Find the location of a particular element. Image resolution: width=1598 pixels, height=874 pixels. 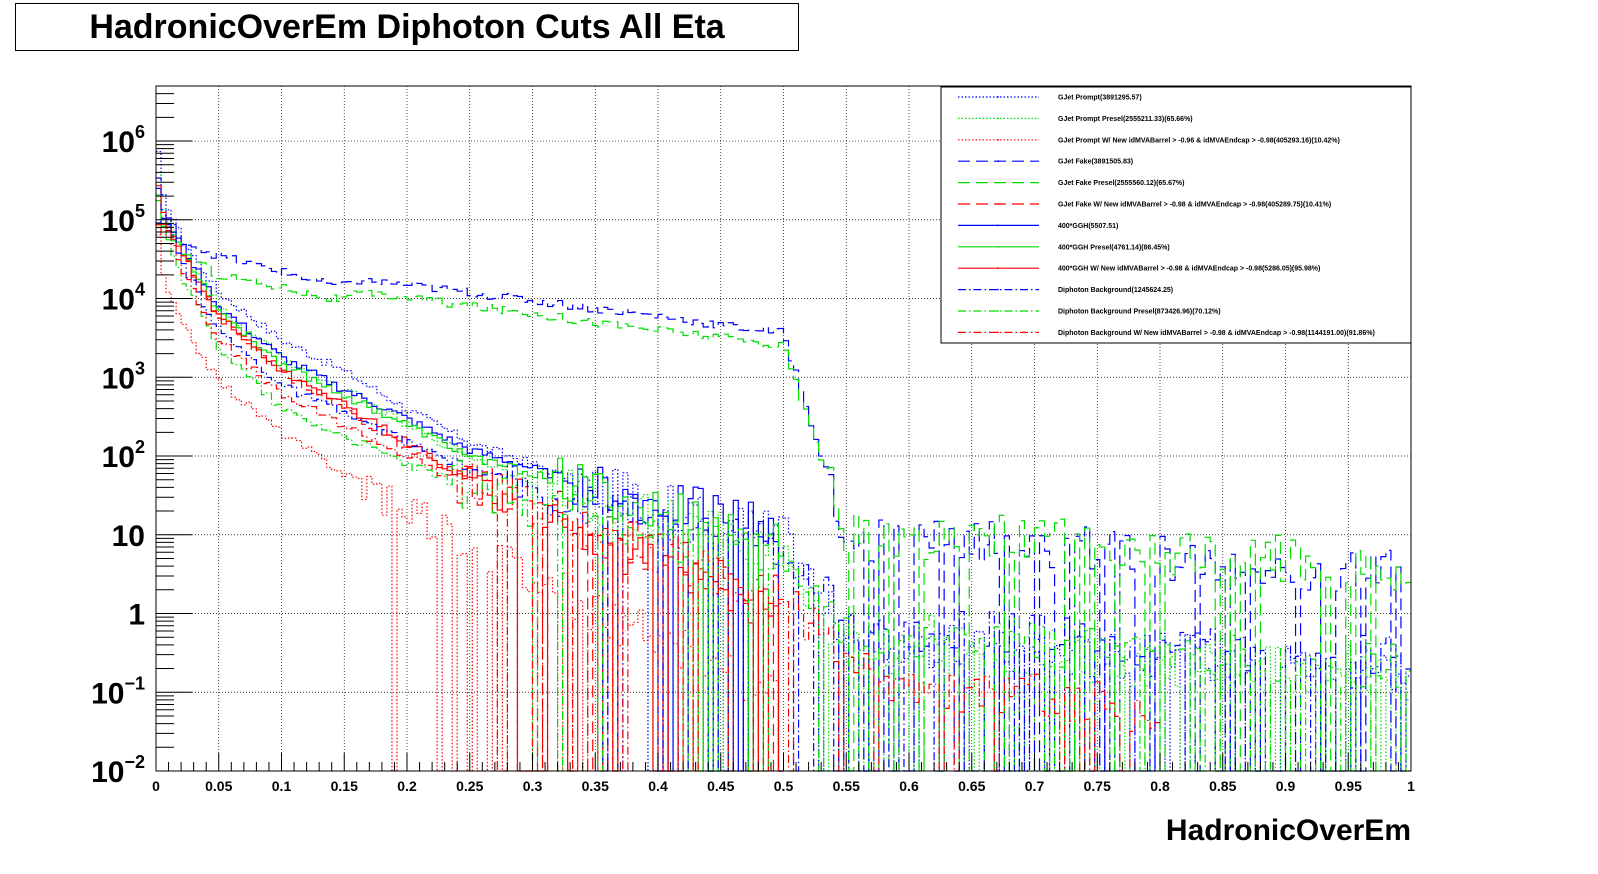

y-tick-label: 10⁵ is located at coordinates (123, 219).